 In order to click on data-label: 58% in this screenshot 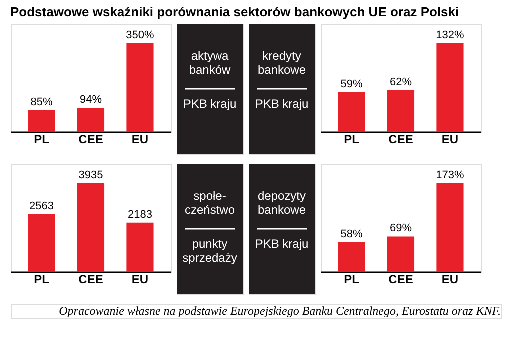, I will do `click(351, 234)`.